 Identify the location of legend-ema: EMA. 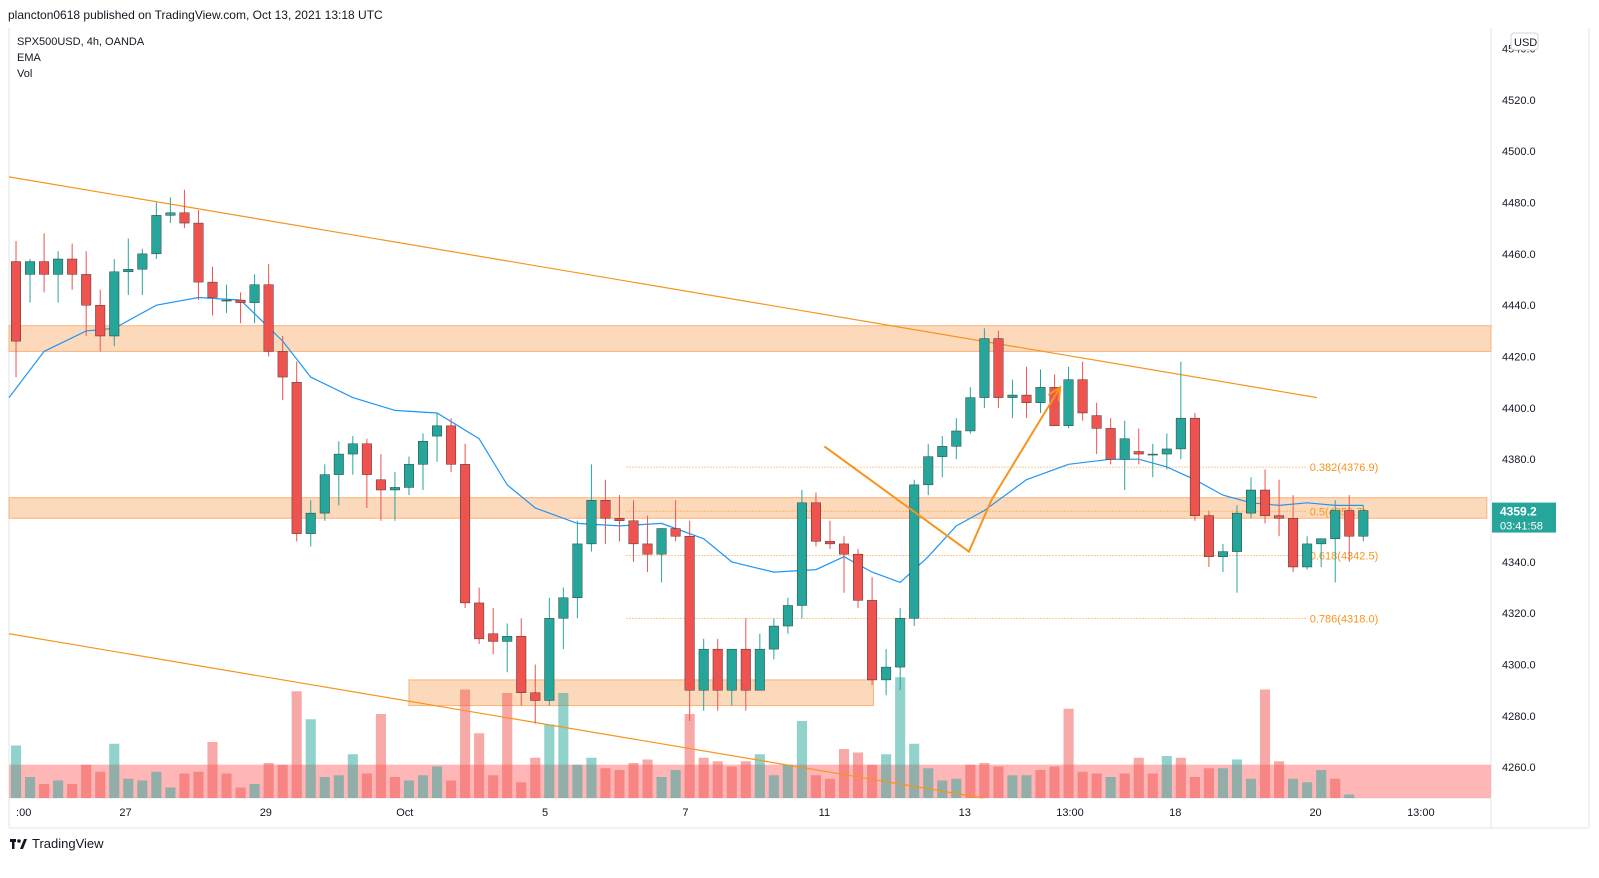
(29, 58).